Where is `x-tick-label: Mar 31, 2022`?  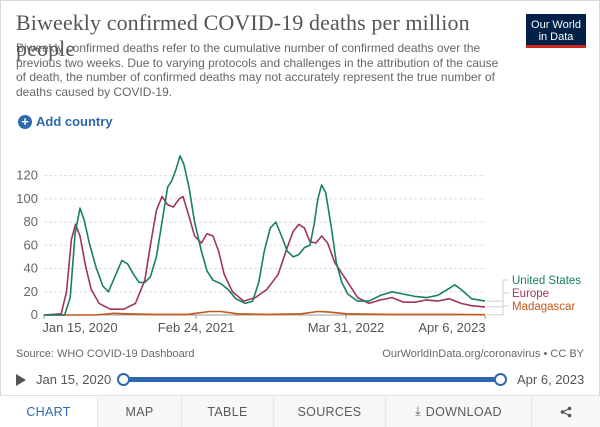 x-tick-label: Mar 31, 2022 is located at coordinates (346, 327).